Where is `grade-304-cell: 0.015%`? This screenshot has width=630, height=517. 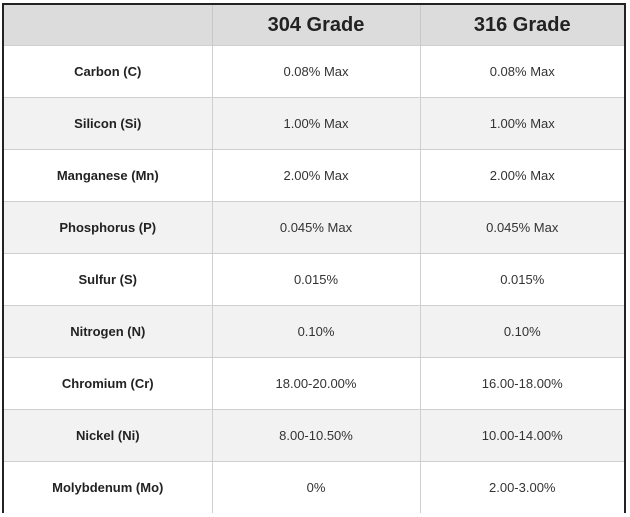
grade-304-cell: 0.015% is located at coordinates (316, 279).